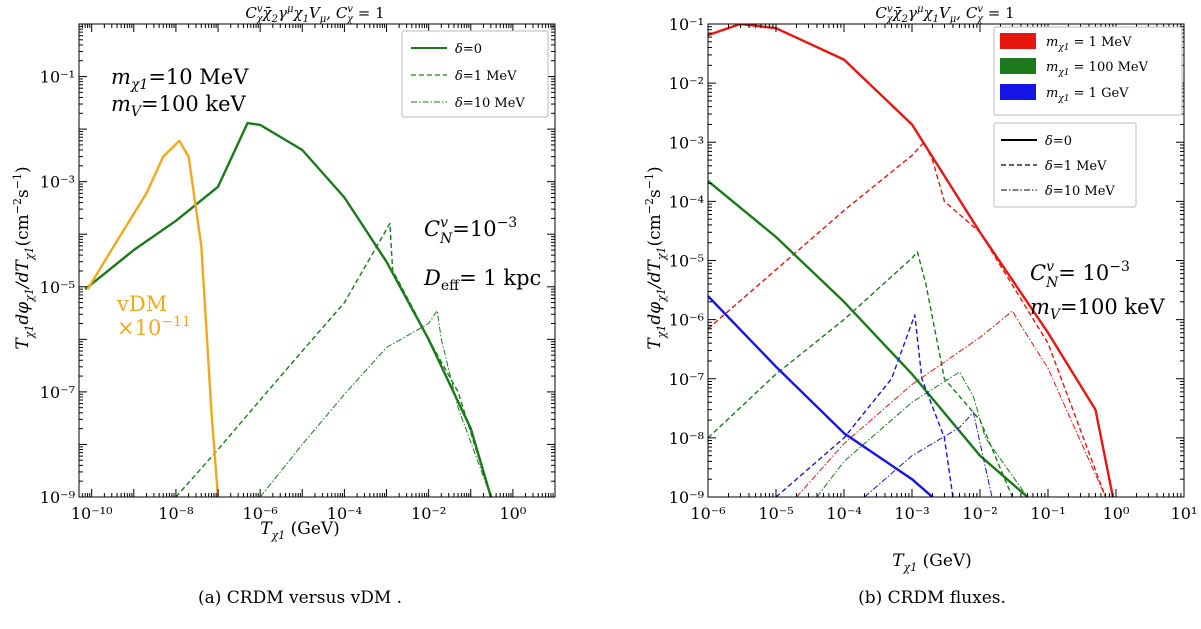  What do you see at coordinates (686, 201) in the screenshot?
I see `y-tick-label: 10⁻⁴` at bounding box center [686, 201].